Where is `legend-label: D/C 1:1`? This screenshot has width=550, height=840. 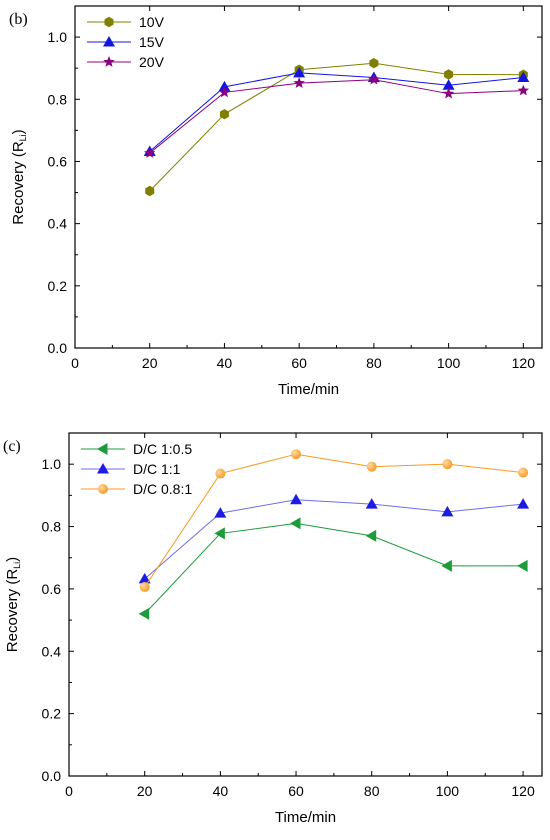
legend-label: D/C 1:1 is located at coordinates (157, 469).